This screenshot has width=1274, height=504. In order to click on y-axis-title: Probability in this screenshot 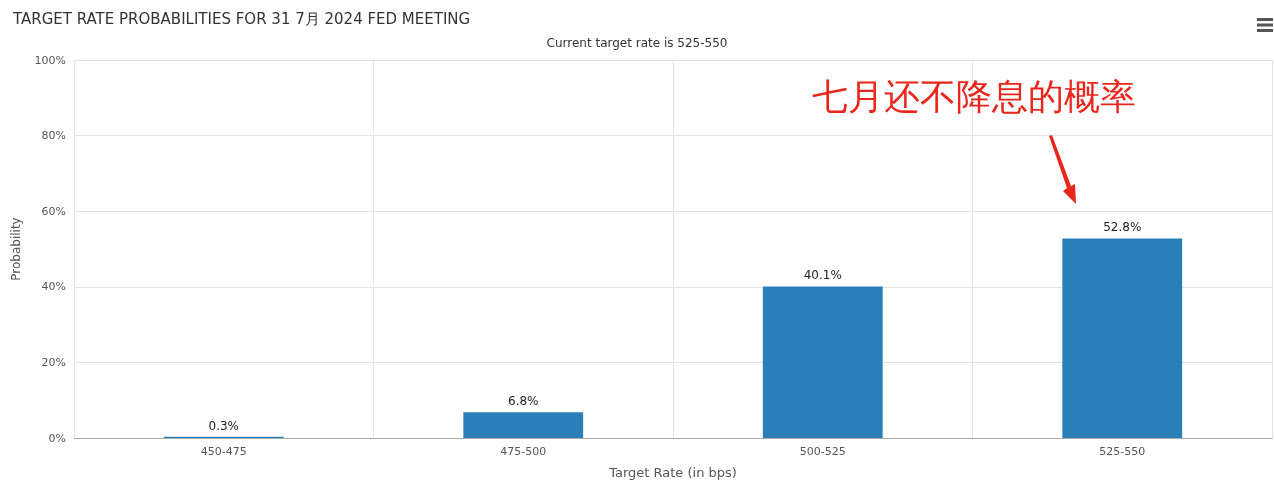, I will do `click(16, 249)`.